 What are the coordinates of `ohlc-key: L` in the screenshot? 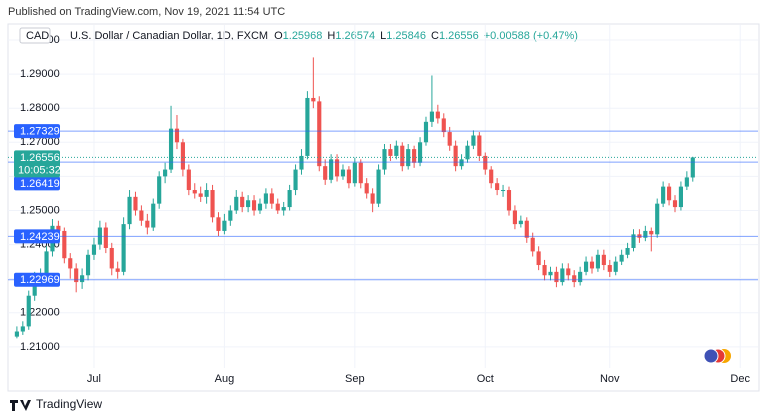 It's located at (383, 36).